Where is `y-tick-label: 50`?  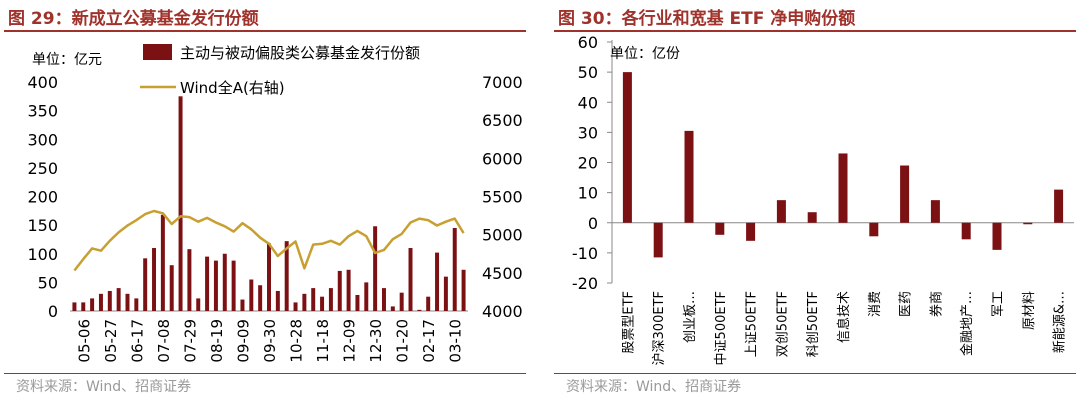 y-tick-label: 50 is located at coordinates (588, 72).